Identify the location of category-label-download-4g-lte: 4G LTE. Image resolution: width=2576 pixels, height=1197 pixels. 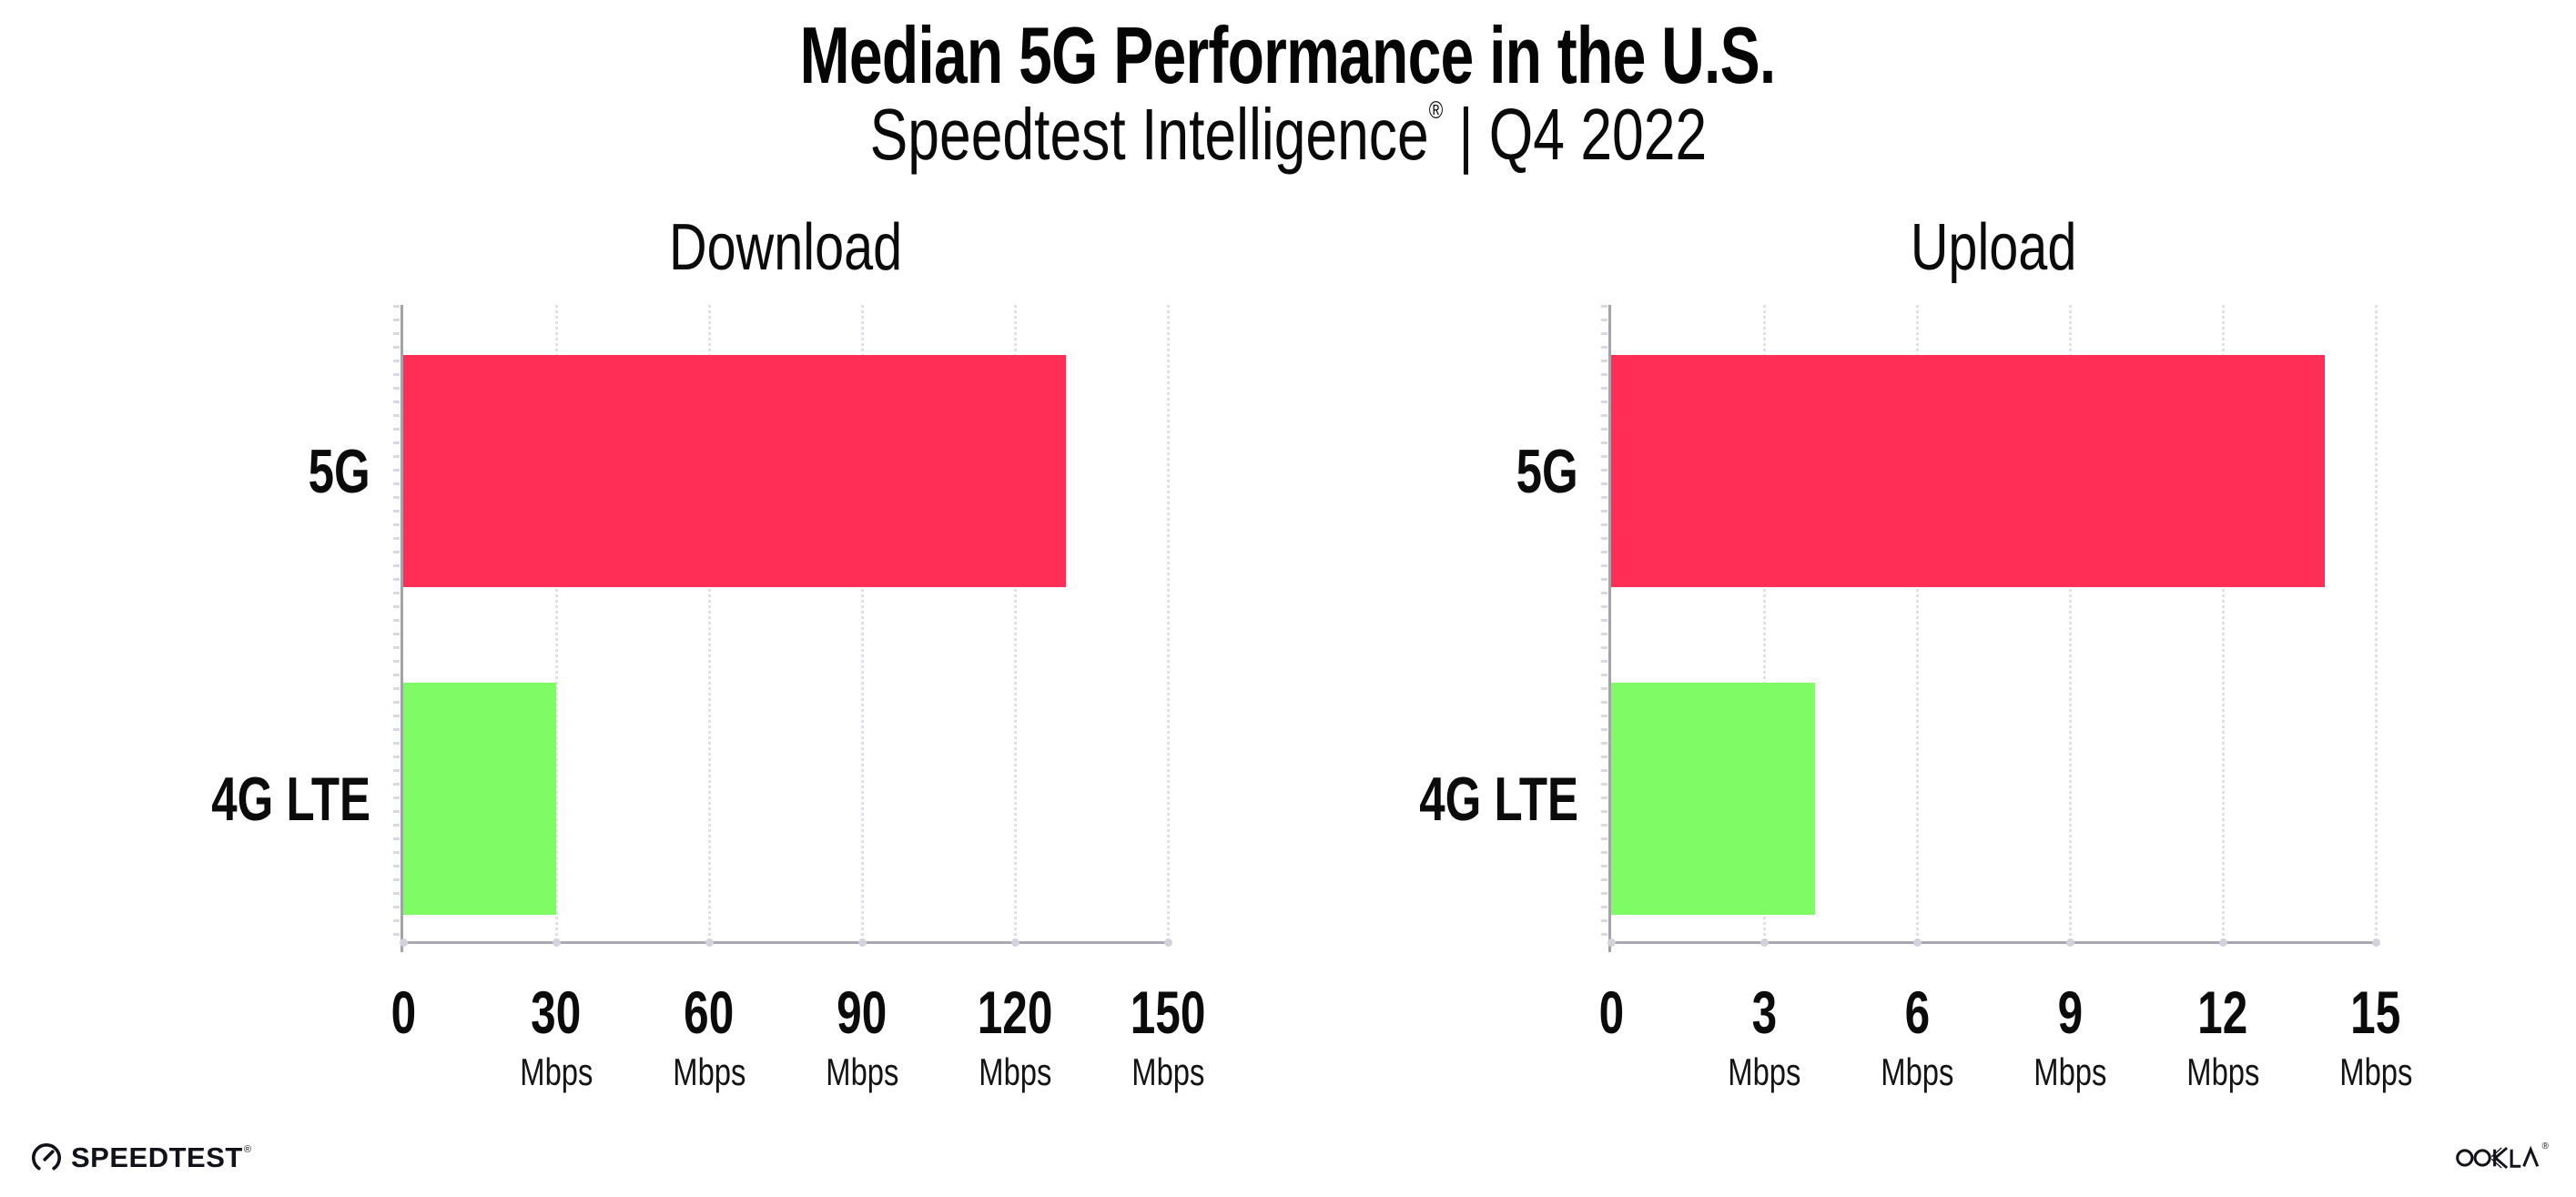
(264, 800).